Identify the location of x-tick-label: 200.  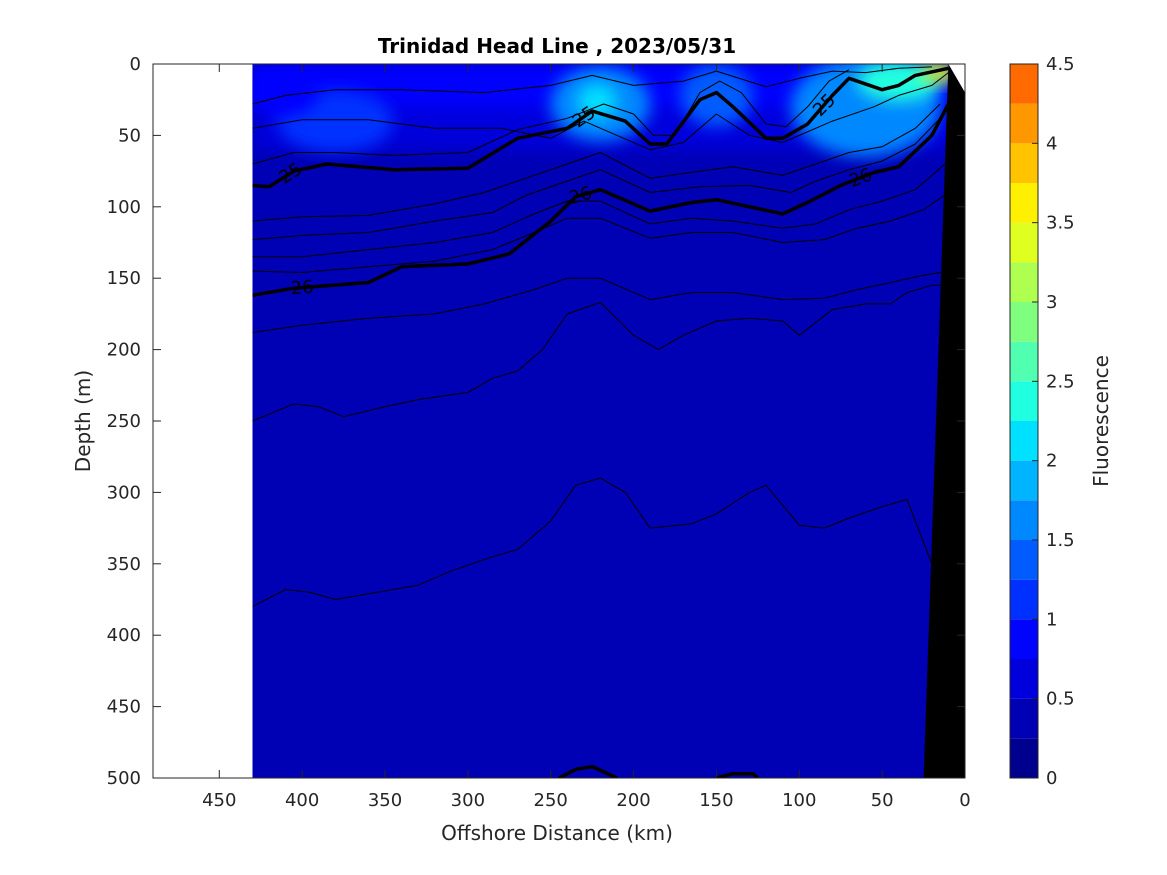
(633, 800).